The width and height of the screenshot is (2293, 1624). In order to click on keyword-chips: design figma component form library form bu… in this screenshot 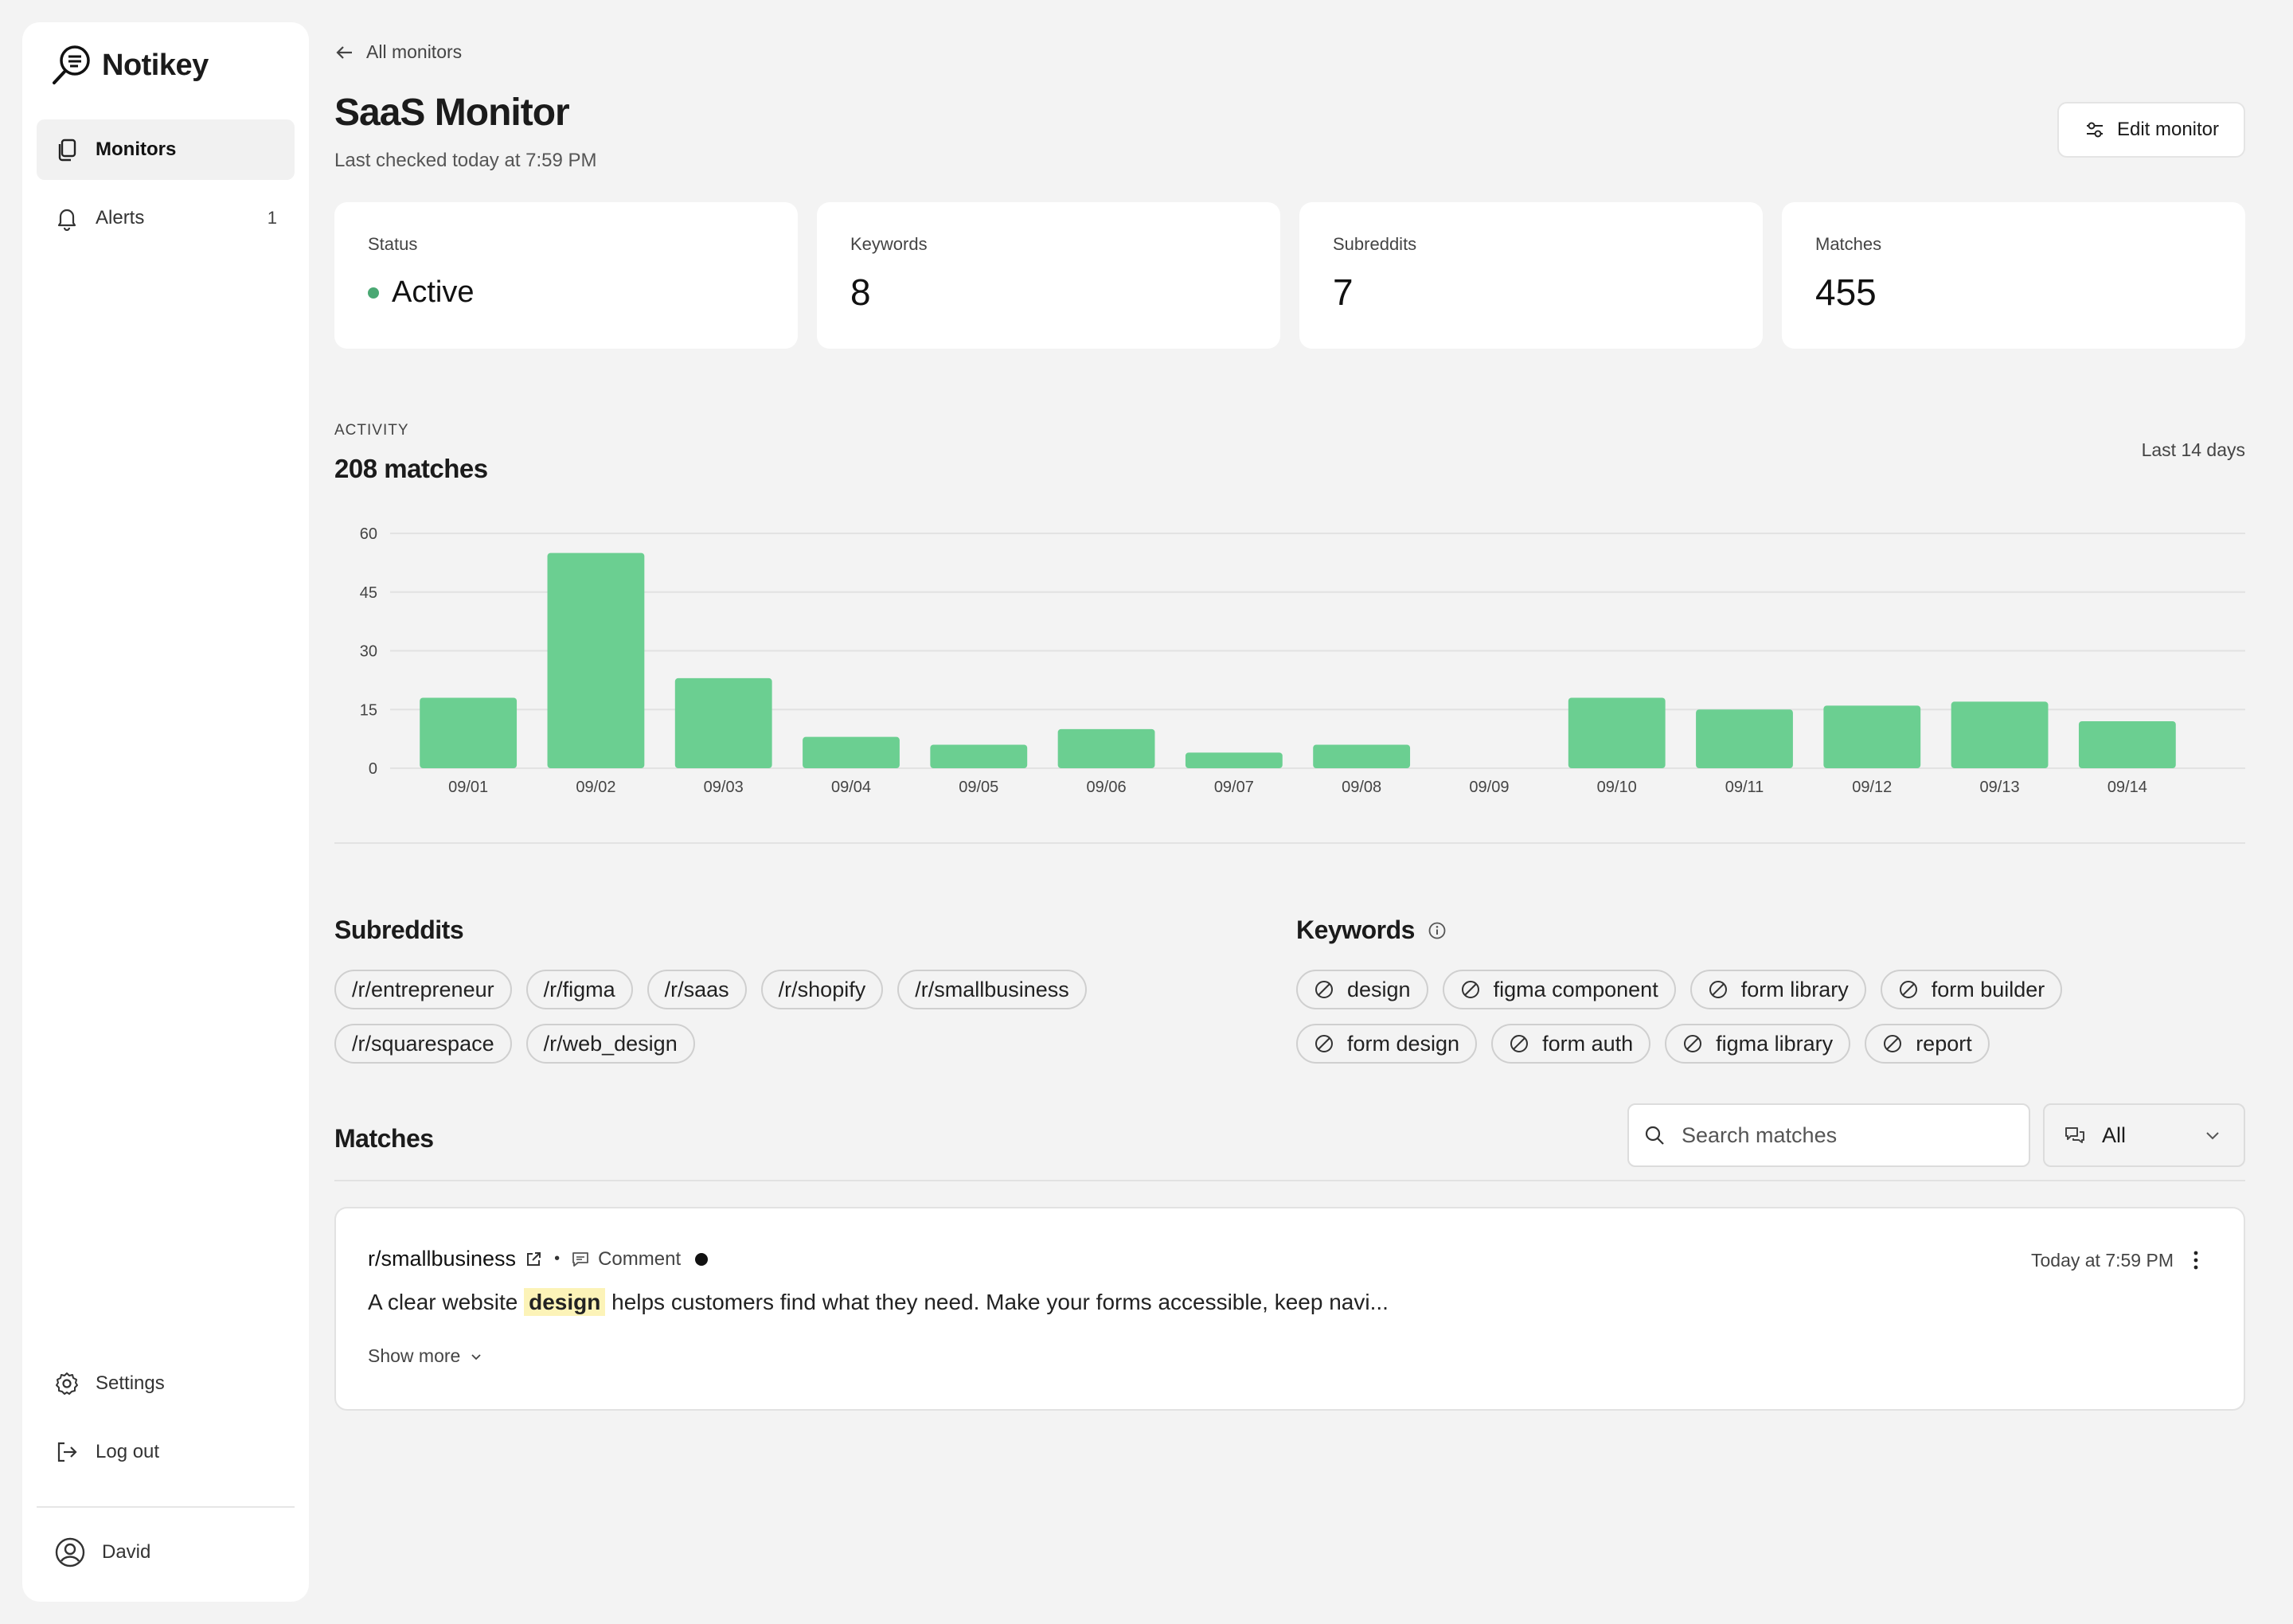, I will do `click(1770, 1017)`.